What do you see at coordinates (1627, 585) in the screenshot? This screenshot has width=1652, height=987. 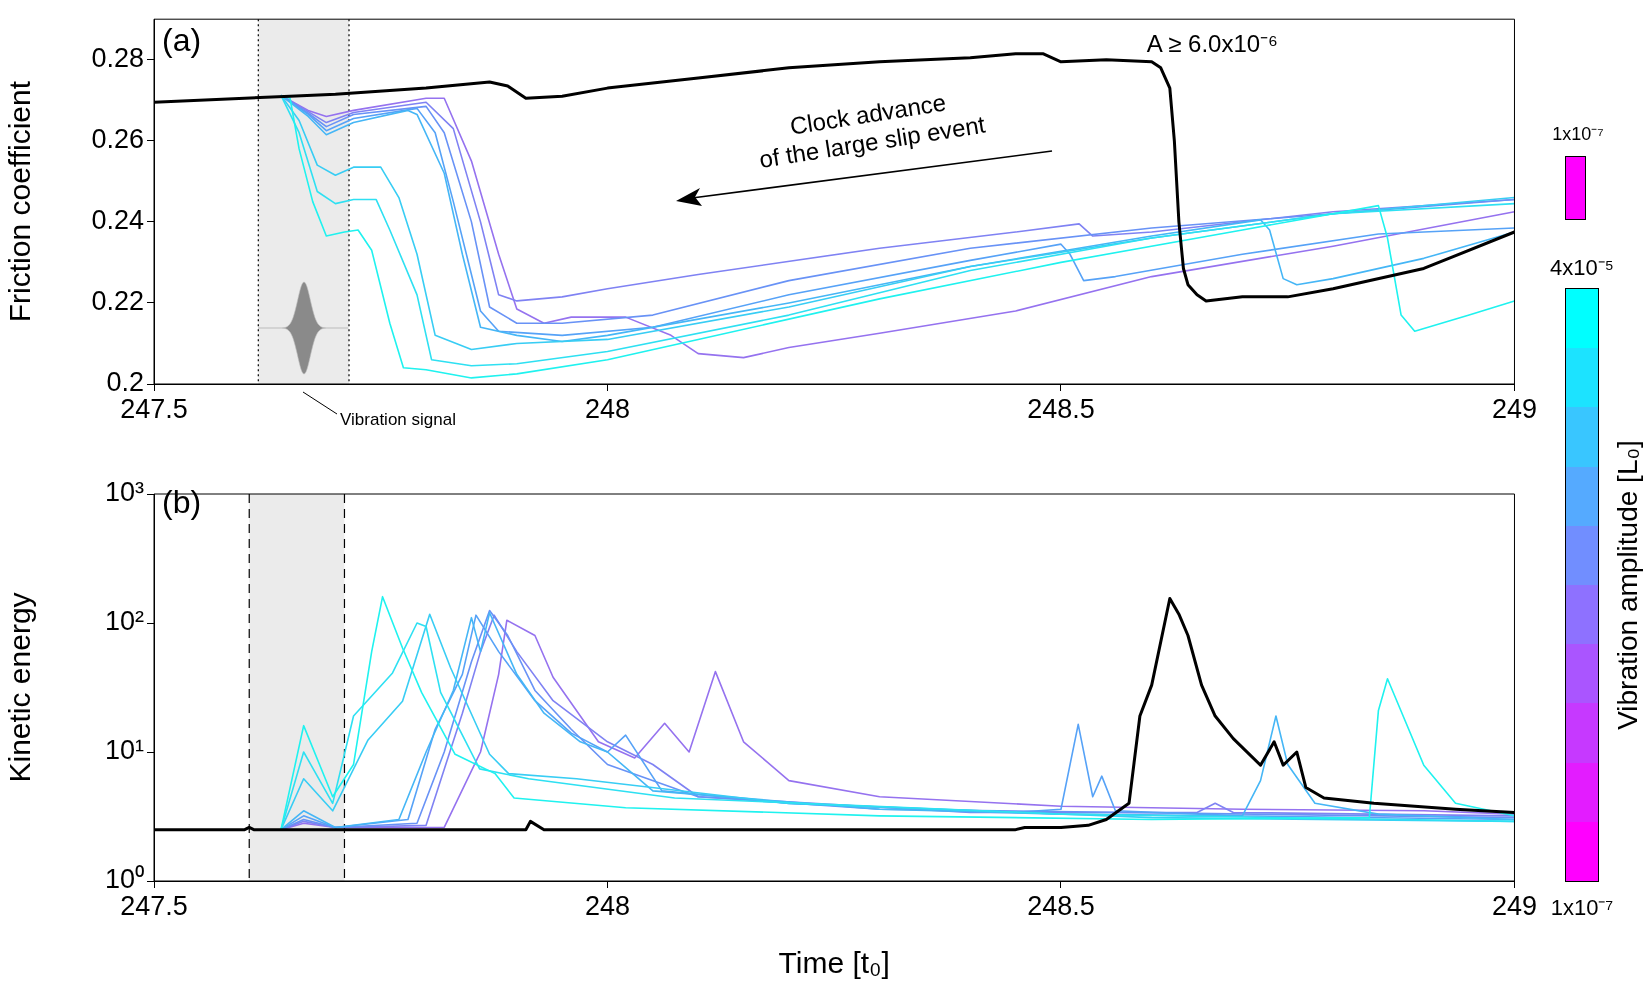 I see `color-bar-title: Vibration amplitude [L₀]` at bounding box center [1627, 585].